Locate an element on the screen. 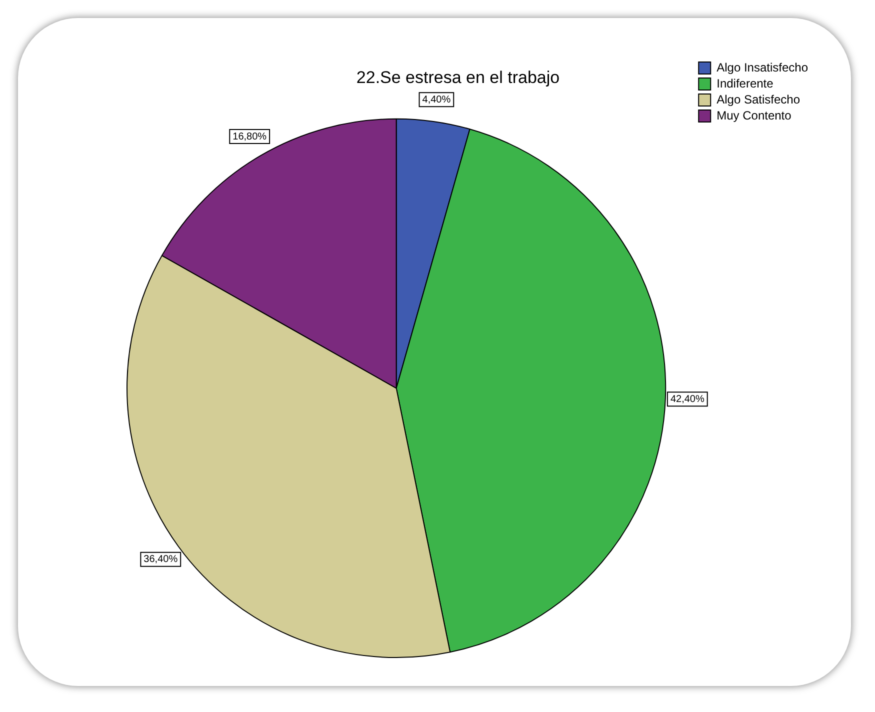 Image resolution: width=875 pixels, height=712 pixels. data-label: 42,40% is located at coordinates (687, 399).